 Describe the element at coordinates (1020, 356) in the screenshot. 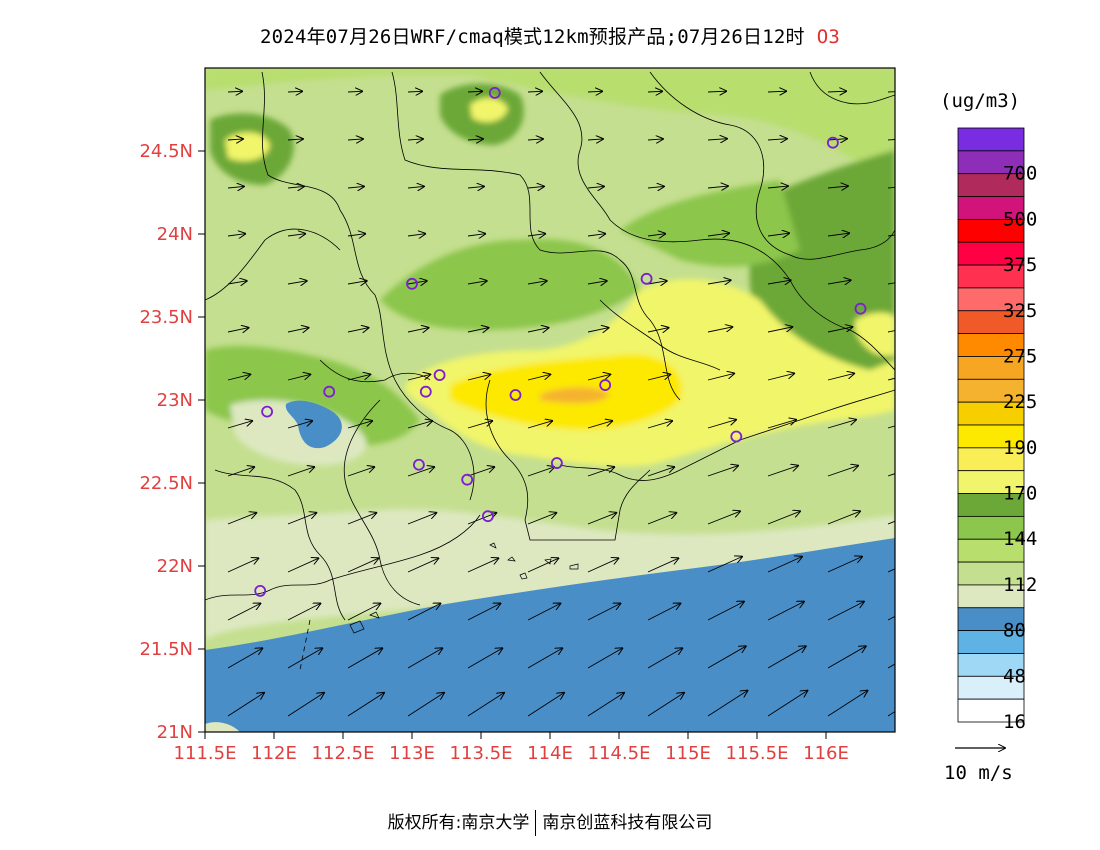

I see `legend-label: 275` at that location.